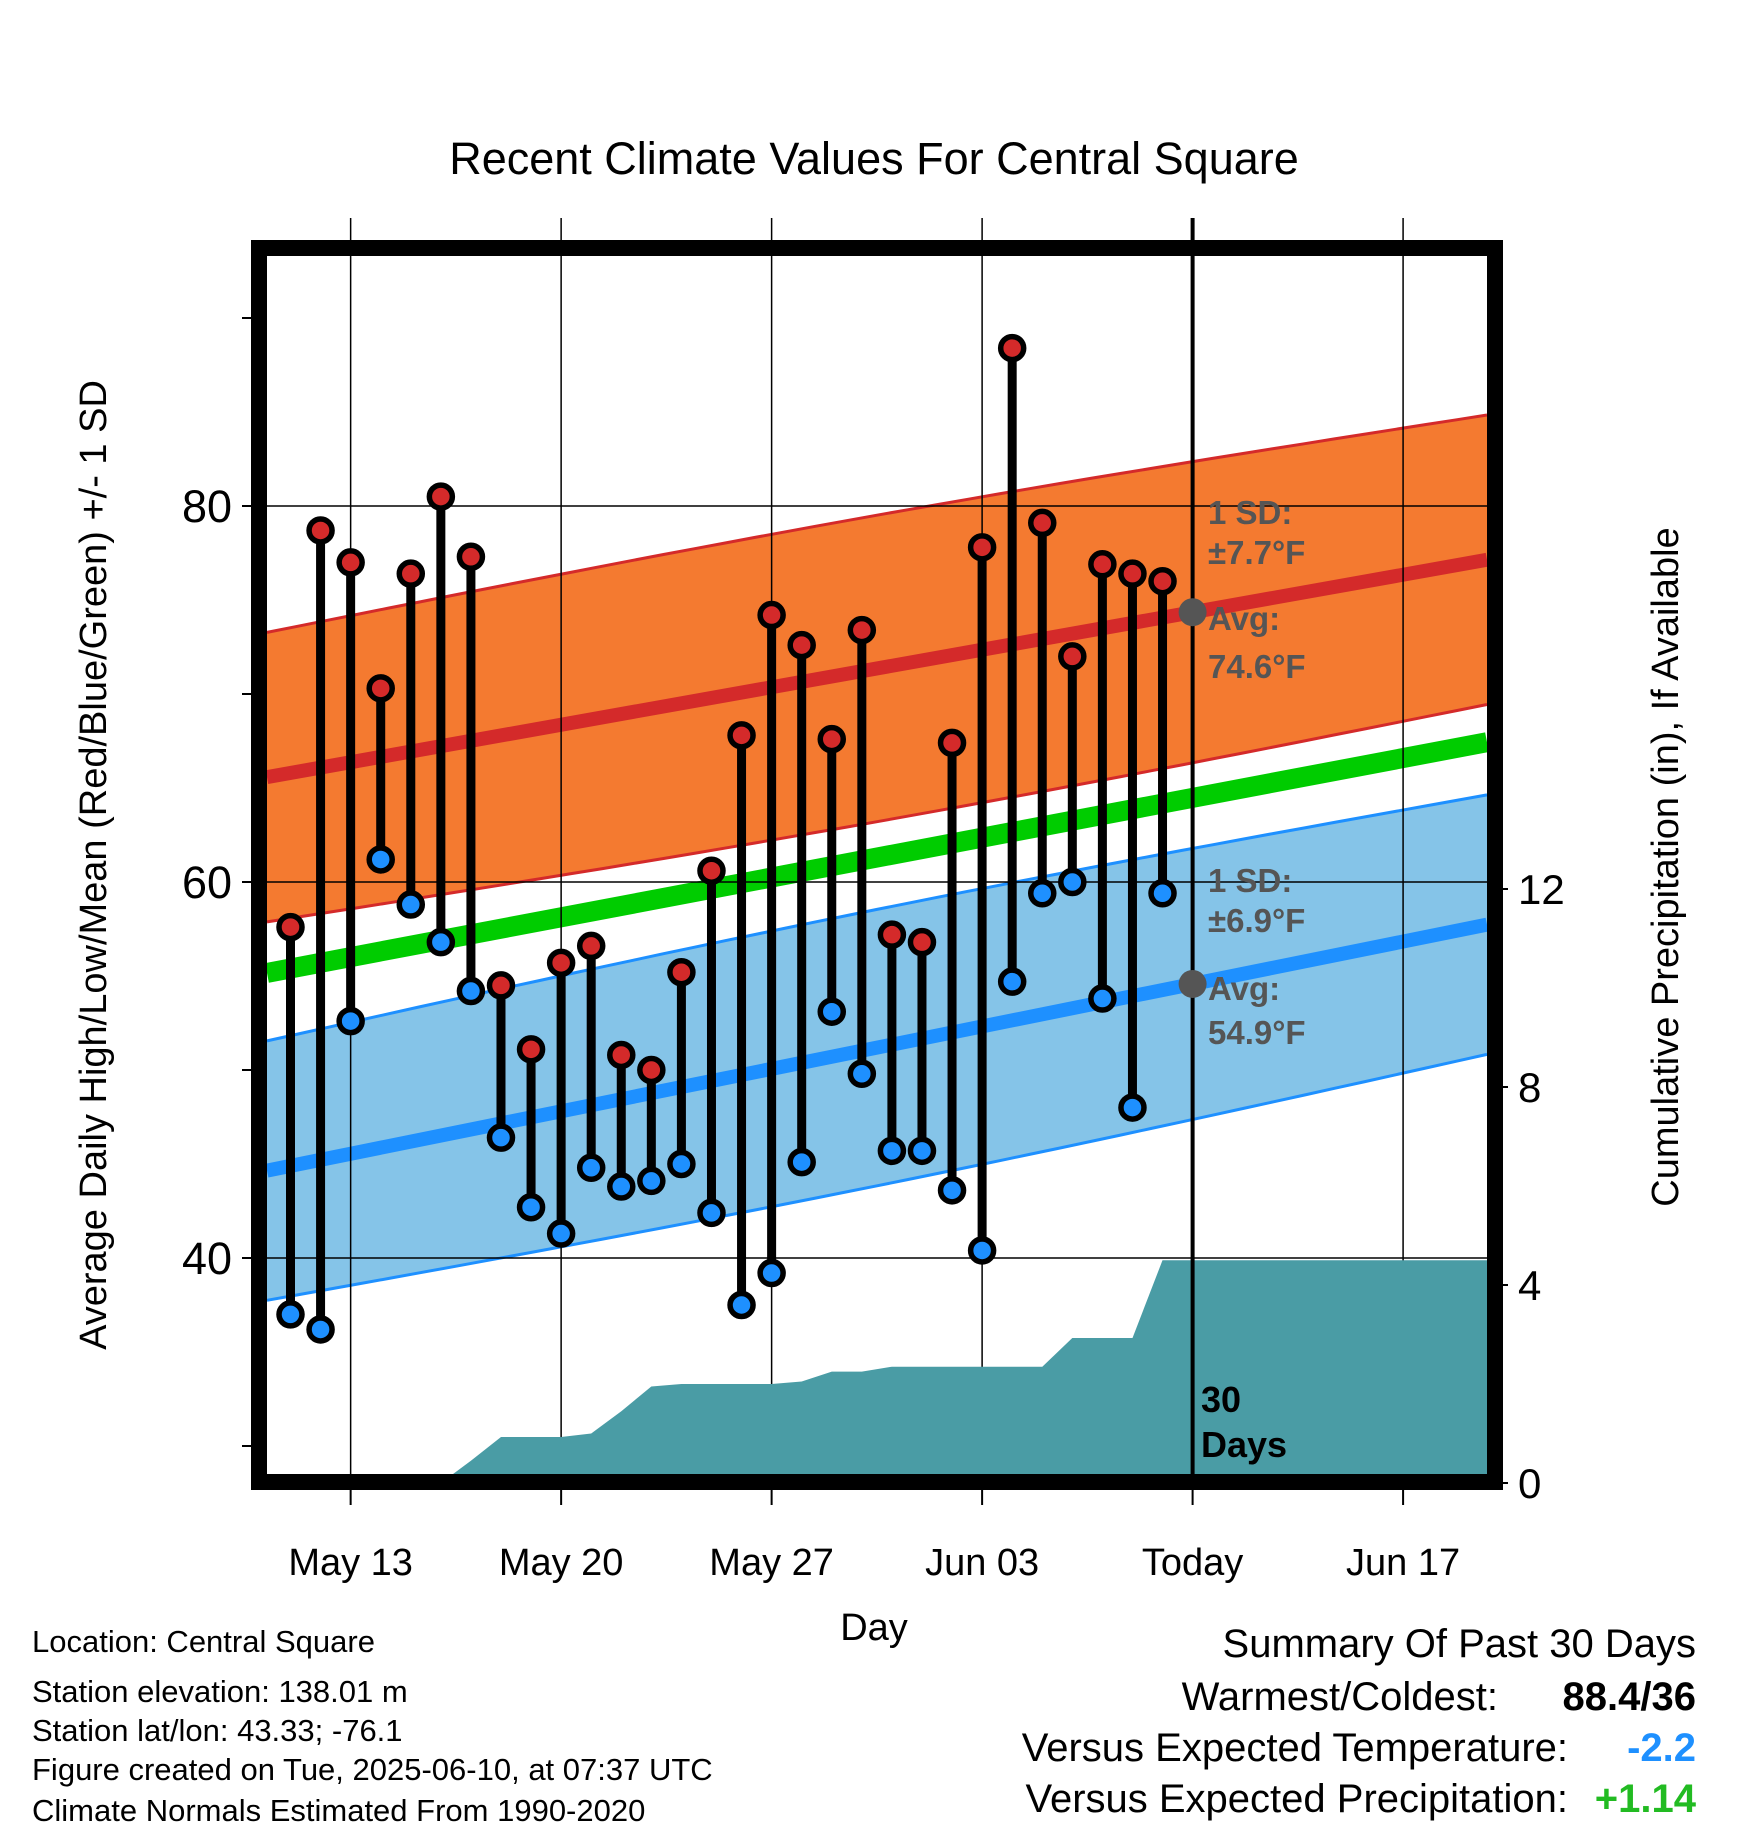 This screenshot has height=1829, width=1748. Describe the element at coordinates (1257, 666) in the screenshot. I see `high-avg-value: 74.6°F` at that location.